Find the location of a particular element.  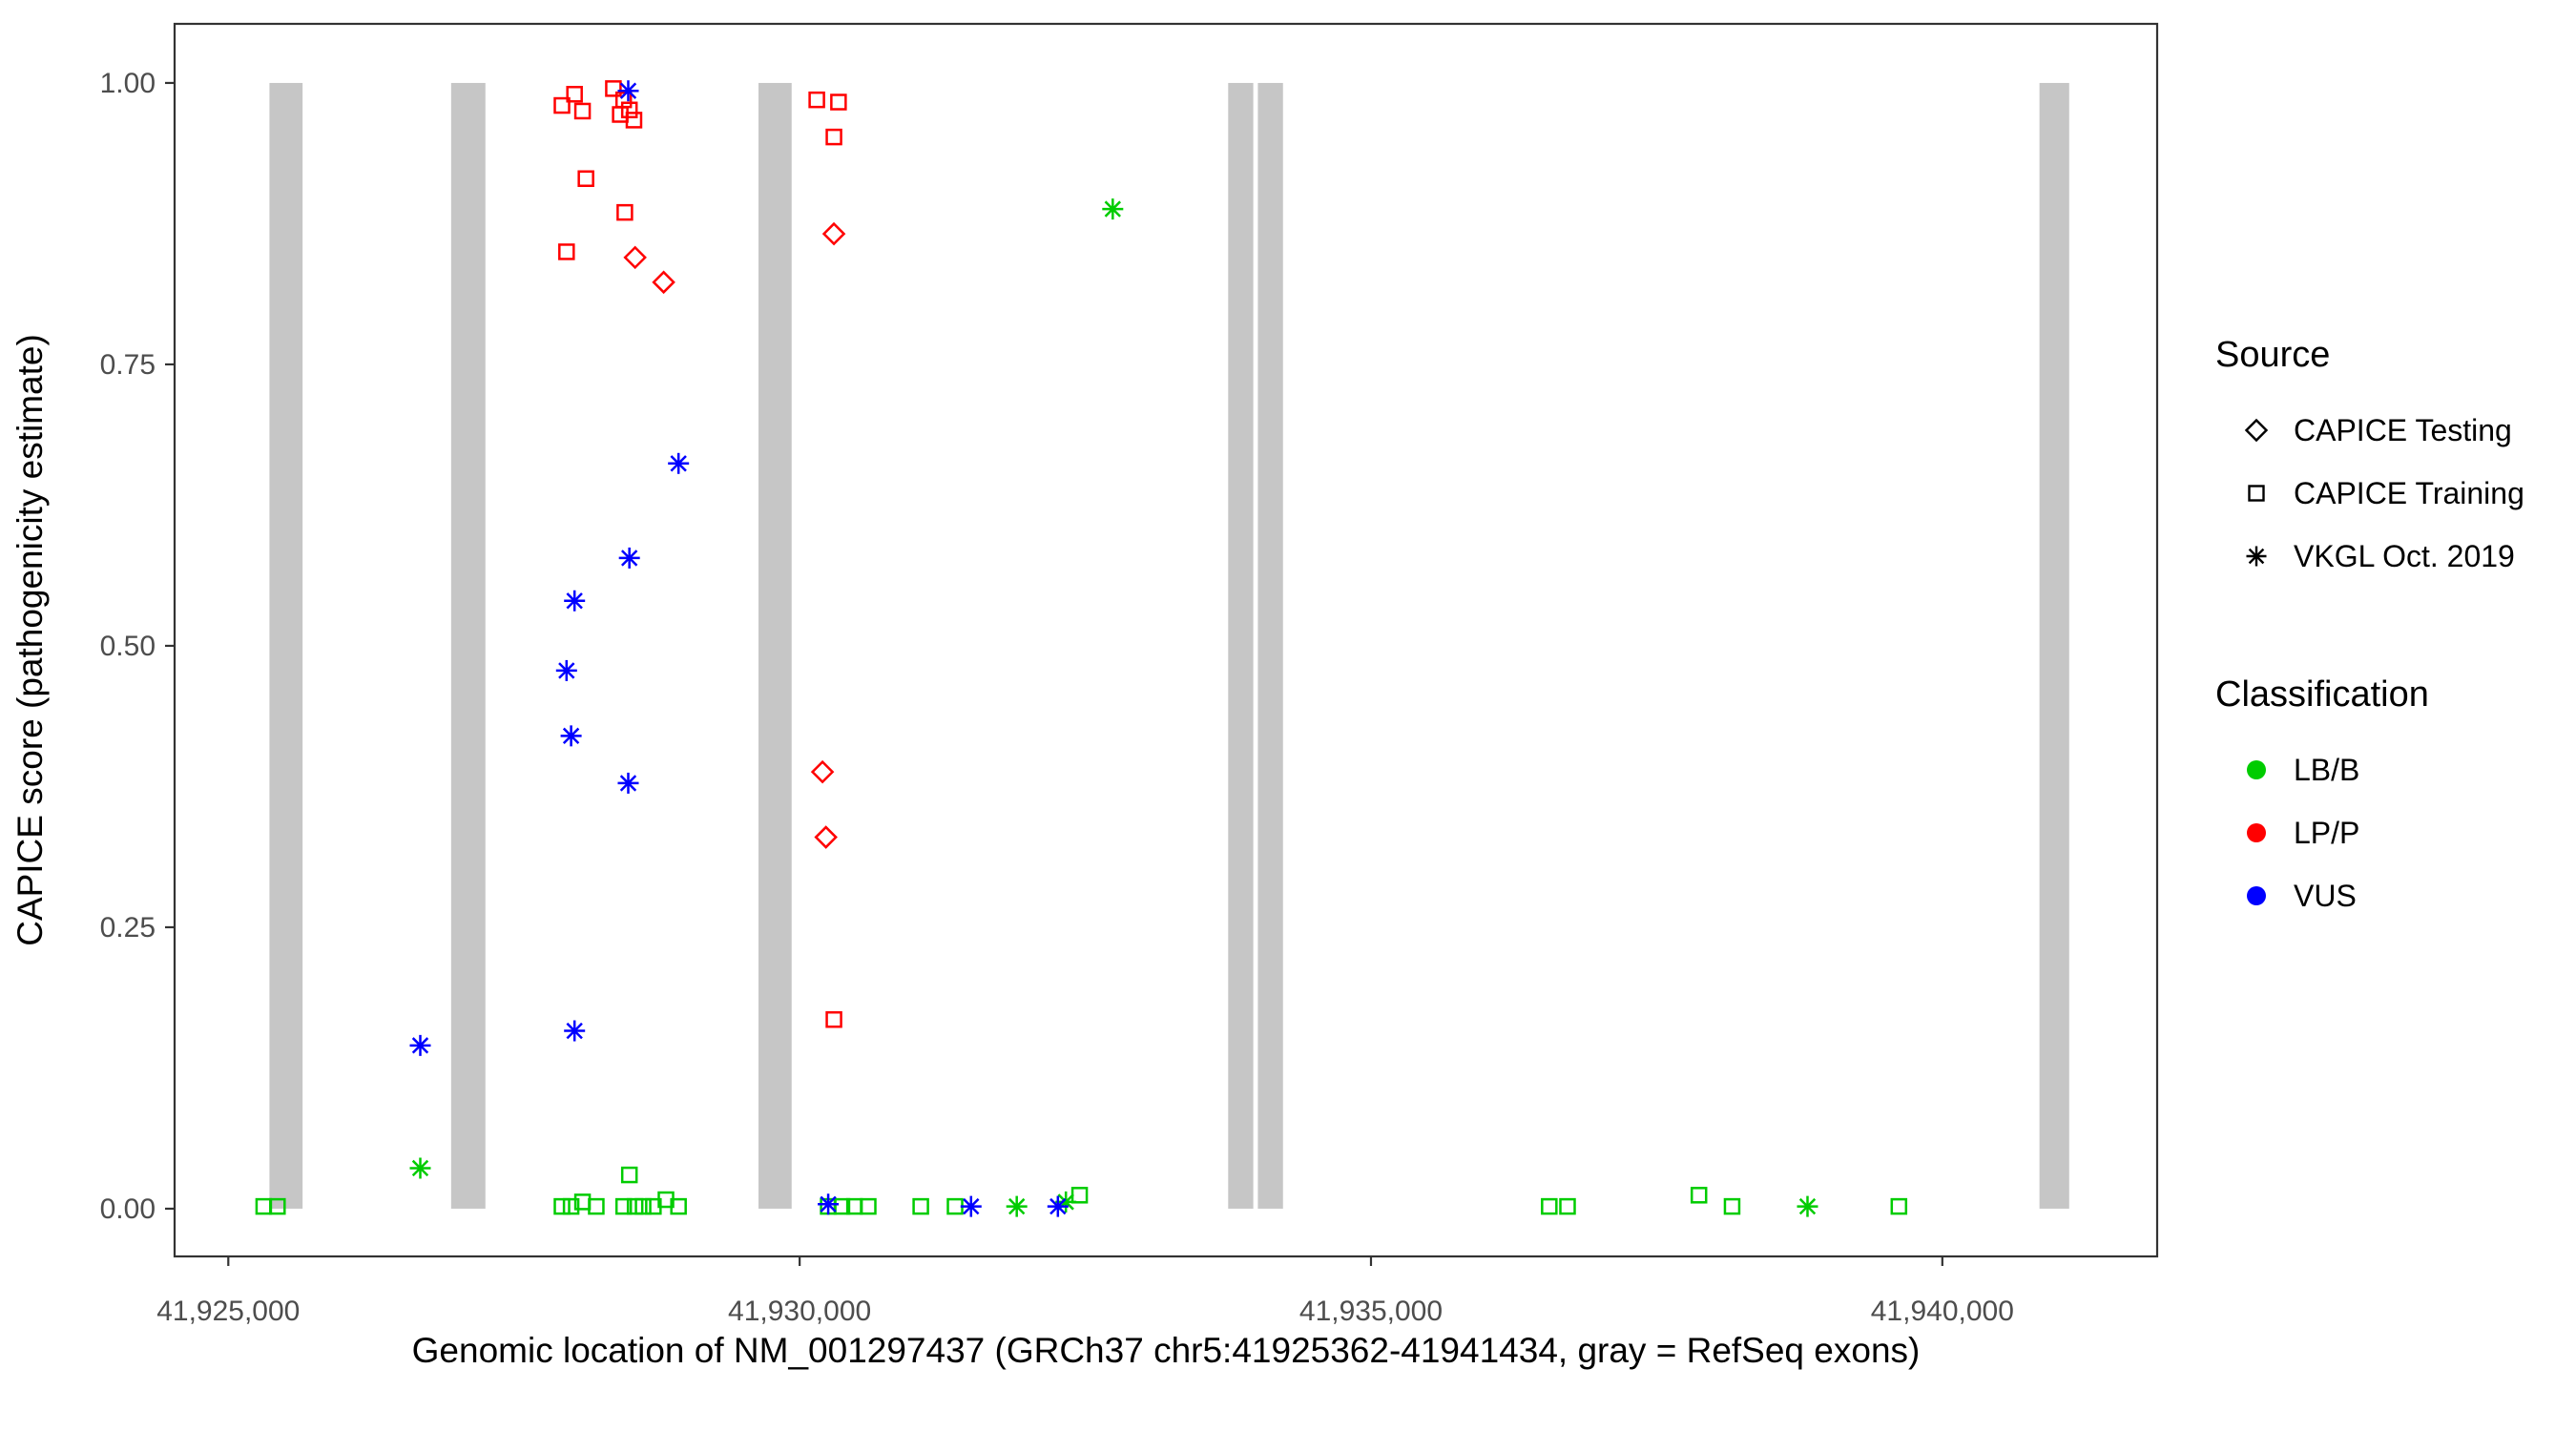

x-tick-label: 41,935,000 is located at coordinates (1371, 1311).